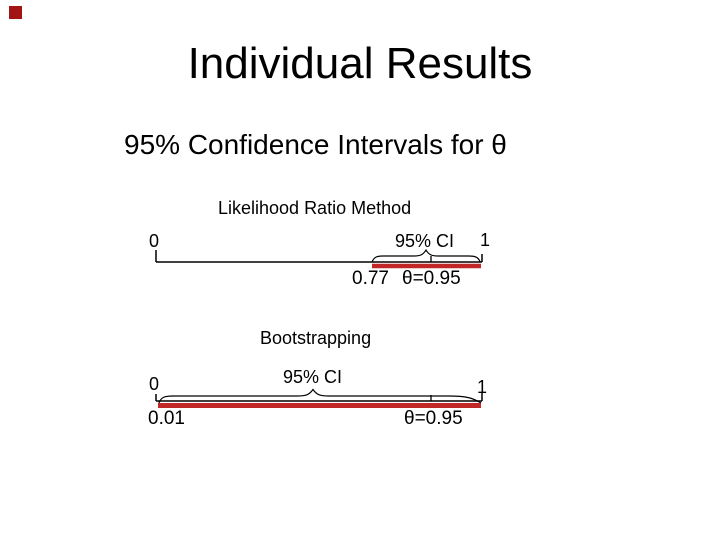 The image size is (720, 540). What do you see at coordinates (15, 12) in the screenshot?
I see `slide-corner-marker` at bounding box center [15, 12].